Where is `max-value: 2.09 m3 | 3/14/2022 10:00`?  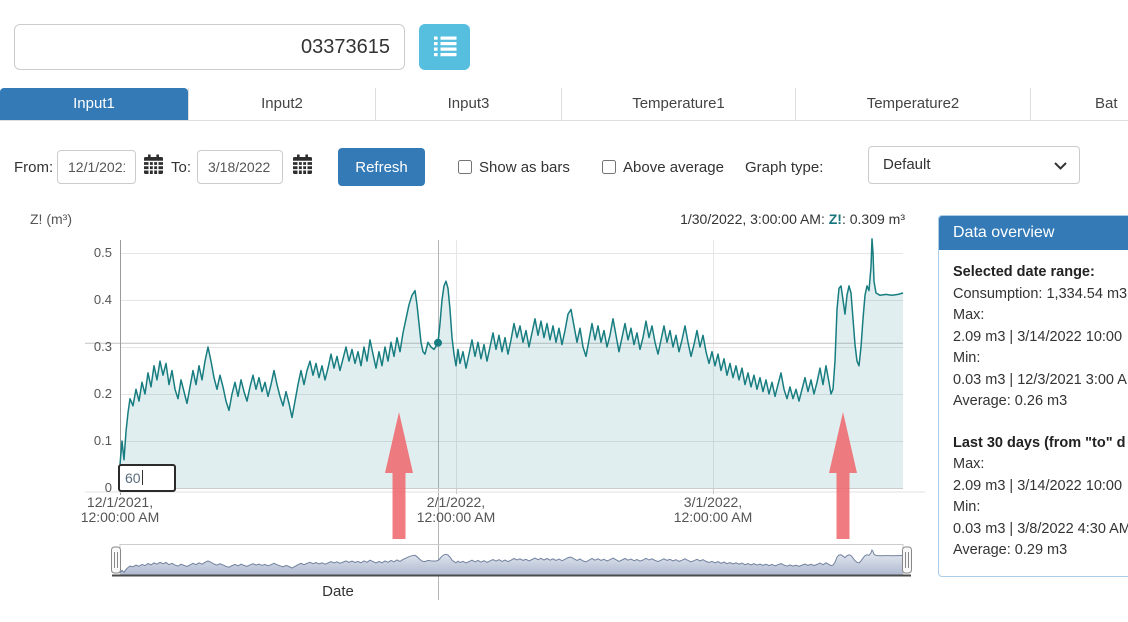
max-value: 2.09 m3 | 3/14/2022 10:00 is located at coordinates (1038, 336).